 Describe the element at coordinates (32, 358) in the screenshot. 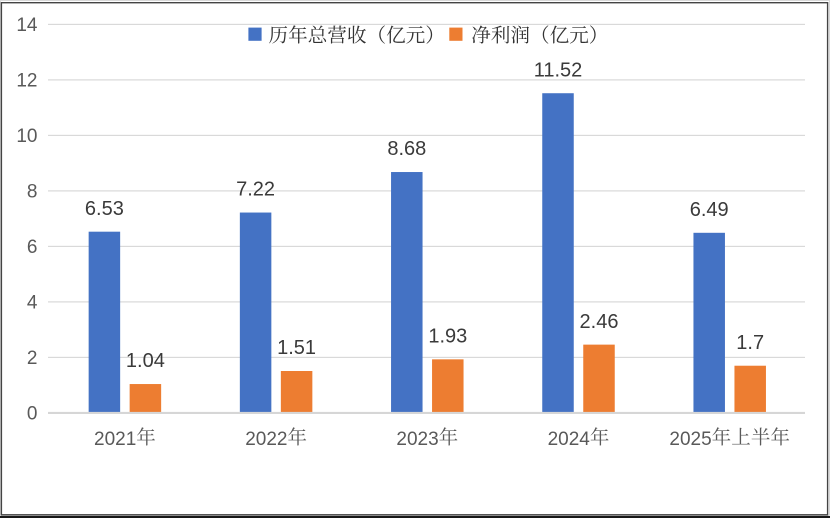

I see `svg-text: 2` at that location.